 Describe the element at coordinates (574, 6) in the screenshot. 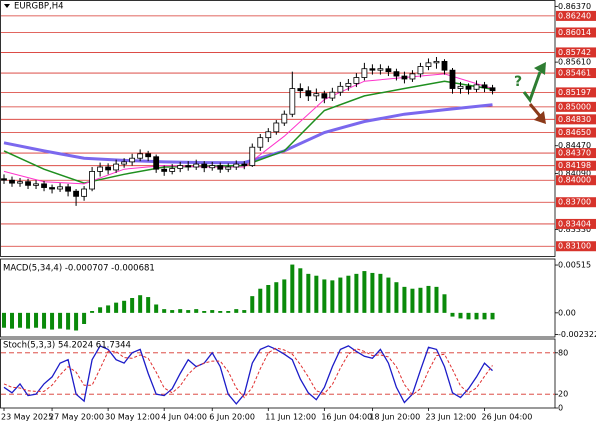

I see `y-tick-label: 0.86370` at that location.